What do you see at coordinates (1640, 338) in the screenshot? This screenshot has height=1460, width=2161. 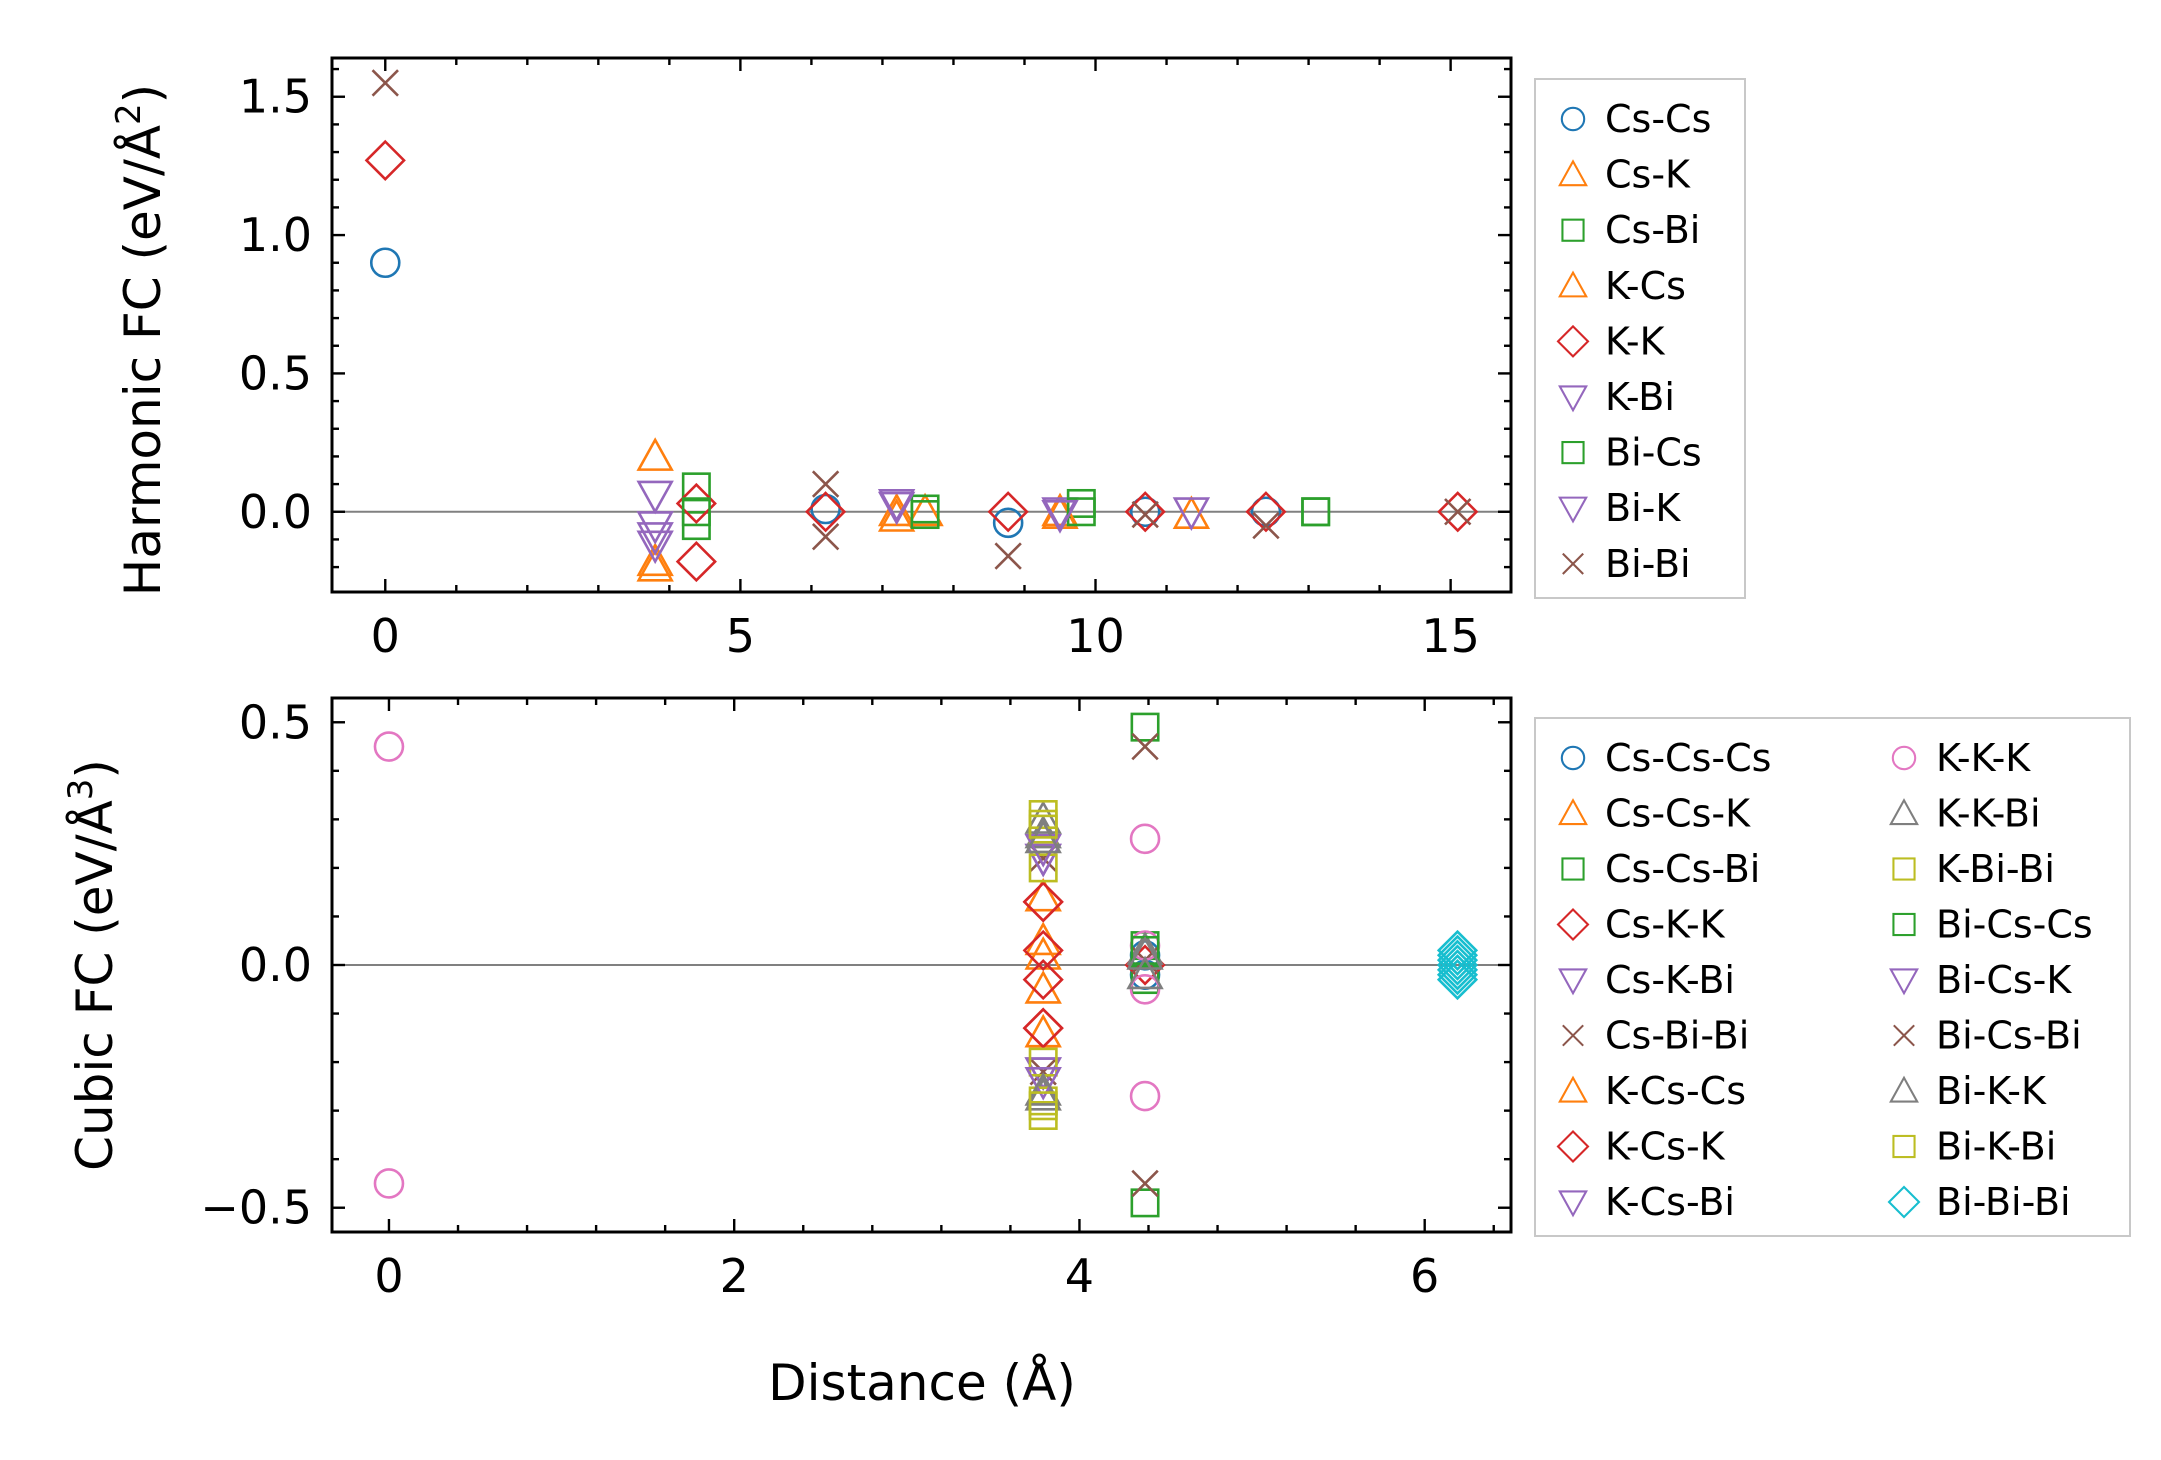 I see `legend: Cs-Cs Cs-K Cs-Bi K-Cs K-K K-Bi Bi-Cs Bi-K Bi-Bi` at bounding box center [1640, 338].